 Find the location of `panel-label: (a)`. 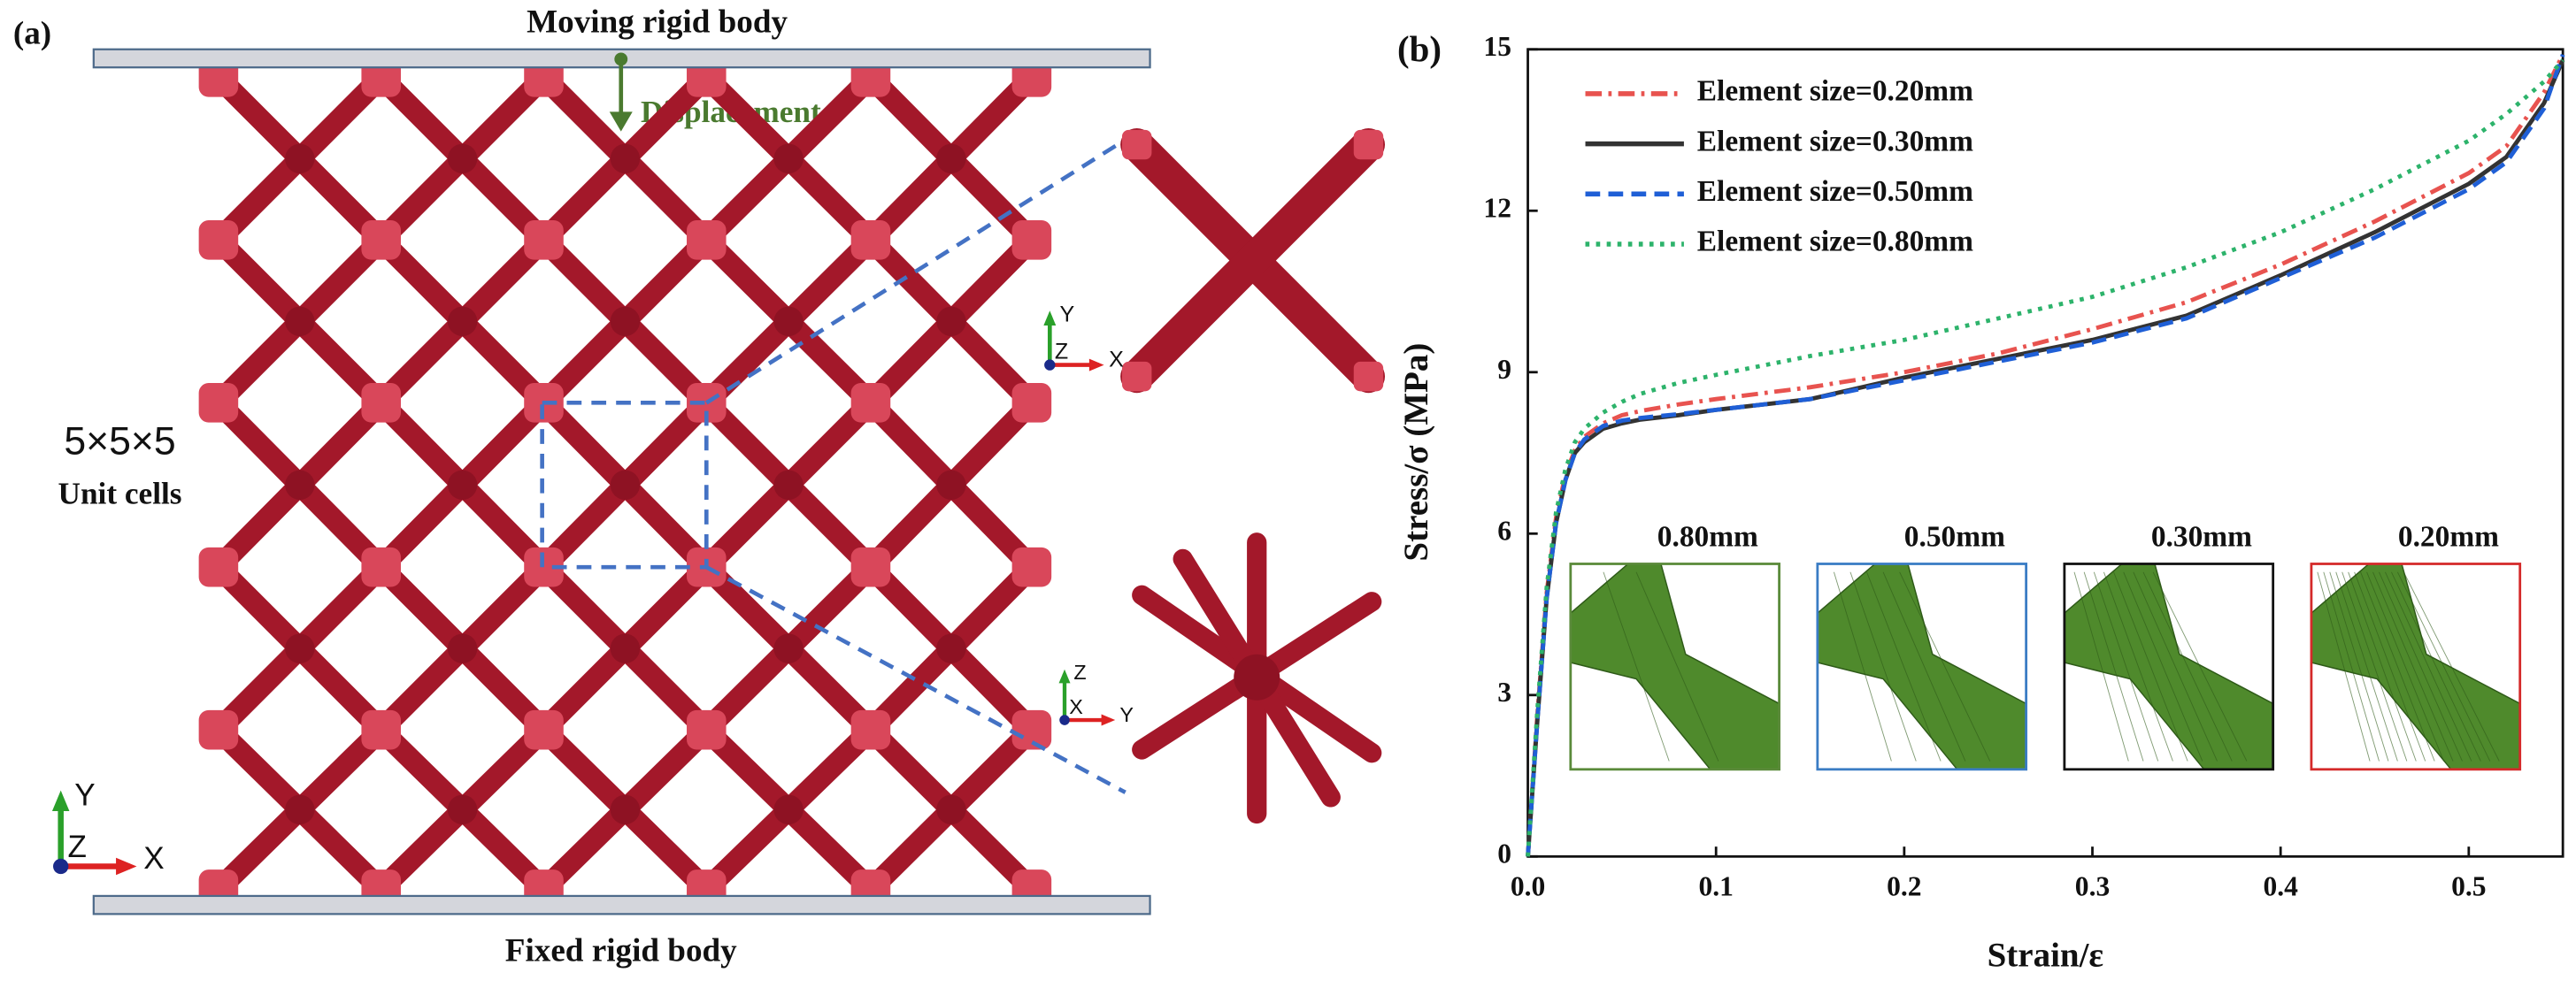

panel-label: (a) is located at coordinates (32, 33).